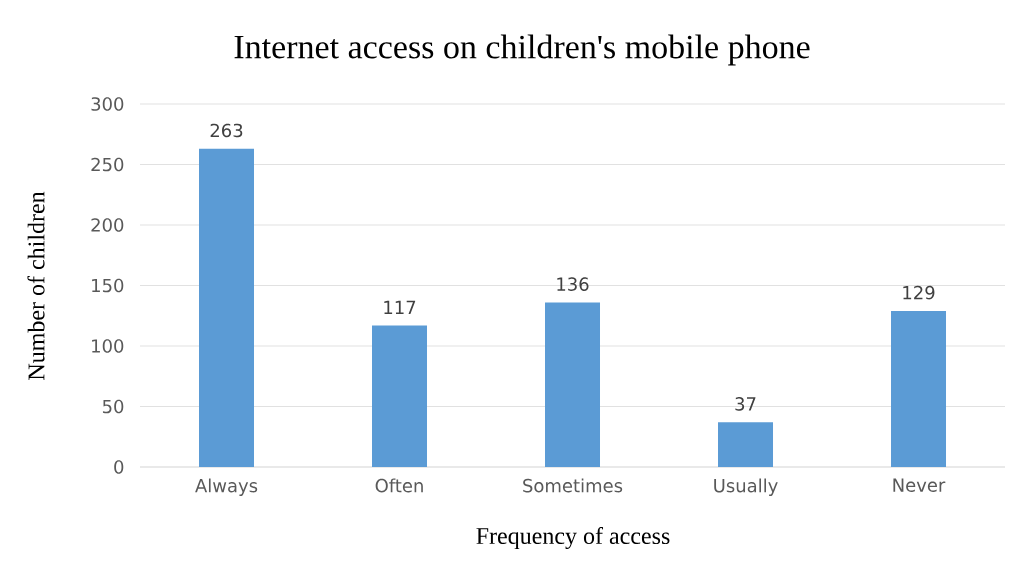  I want to click on y-tick-label: 100, so click(108, 346).